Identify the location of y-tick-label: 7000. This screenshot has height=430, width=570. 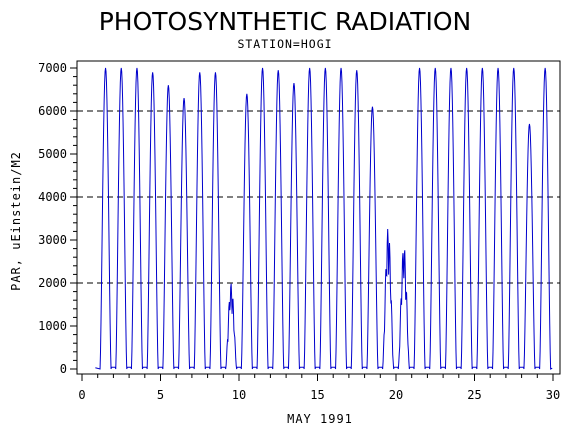
(52, 68).